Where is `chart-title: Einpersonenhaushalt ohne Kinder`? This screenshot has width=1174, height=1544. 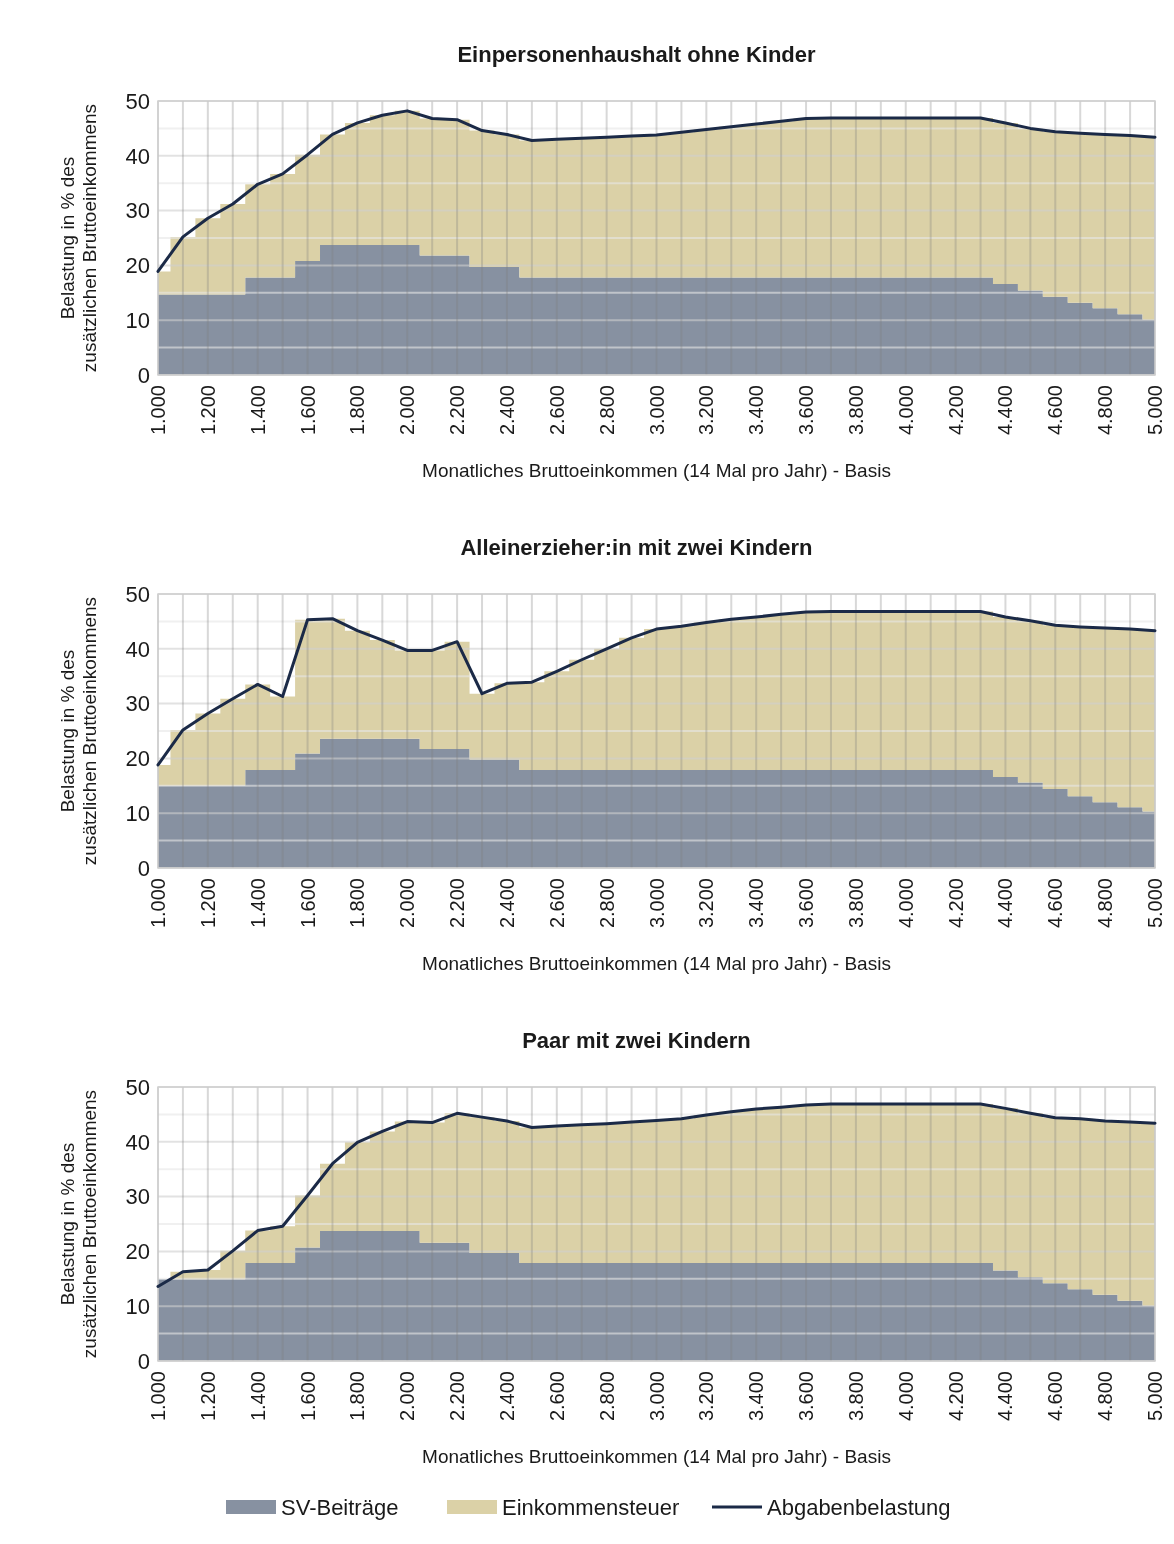
chart-title: Einpersonenhaushalt ohne Kinder is located at coordinates (637, 54).